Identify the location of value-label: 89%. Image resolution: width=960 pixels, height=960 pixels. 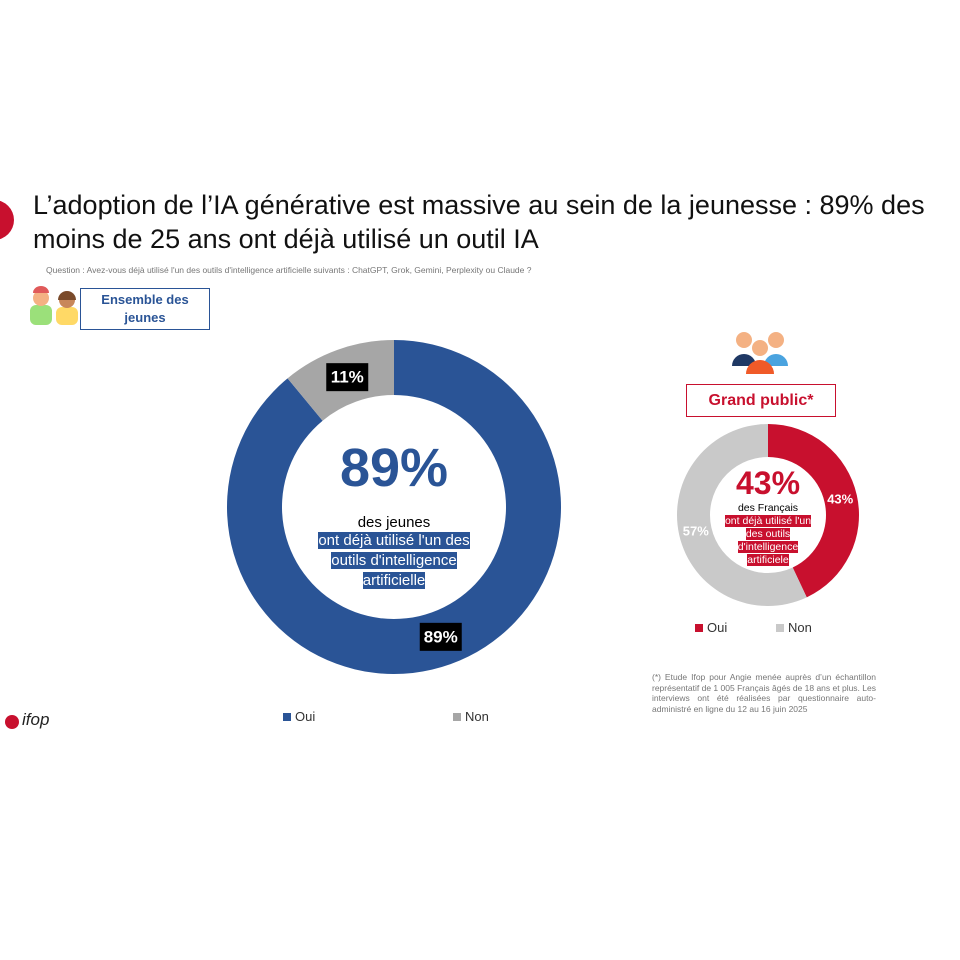
(441, 636).